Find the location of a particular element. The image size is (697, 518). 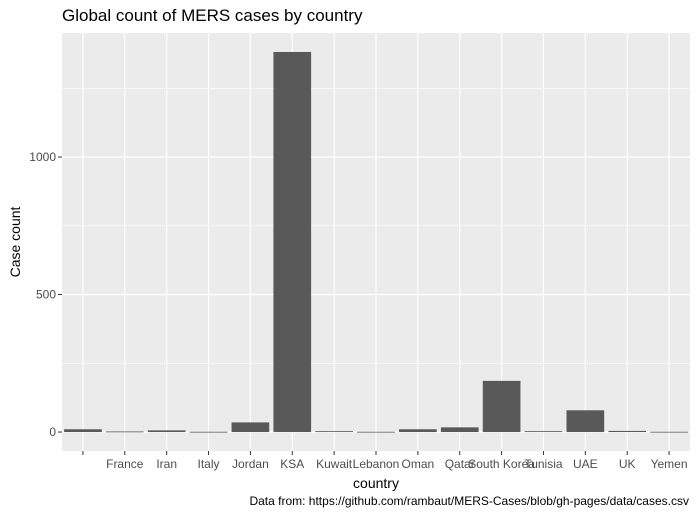

y-axis-label: Case count is located at coordinates (15, 241).